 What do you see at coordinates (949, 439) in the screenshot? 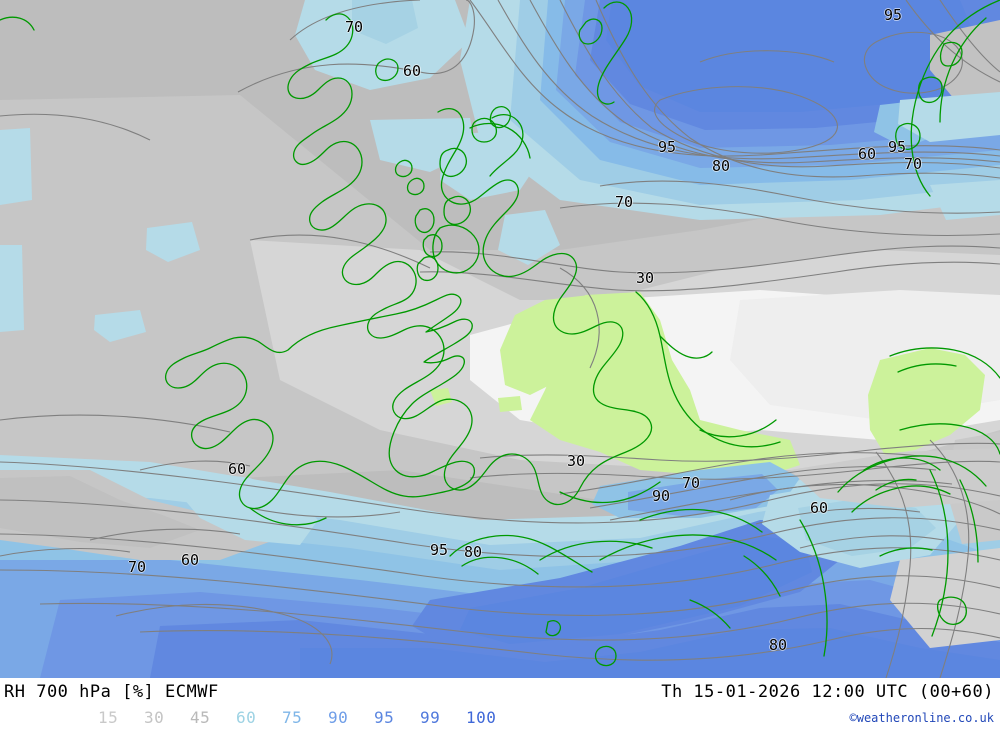
I see `coast-germany-n` at bounding box center [949, 439].